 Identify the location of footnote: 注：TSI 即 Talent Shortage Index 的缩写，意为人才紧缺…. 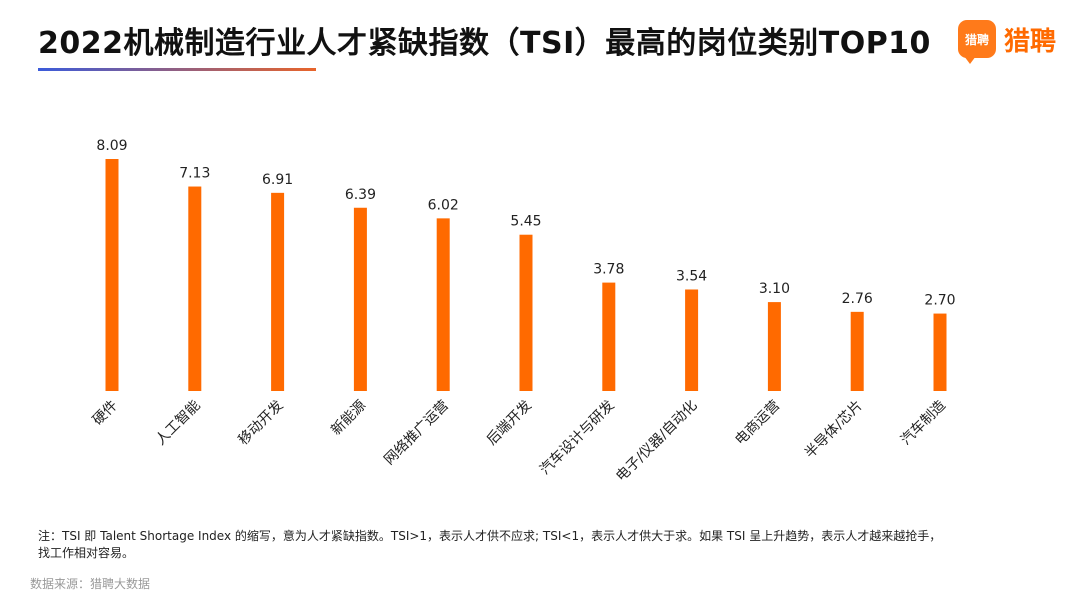
(538, 545).